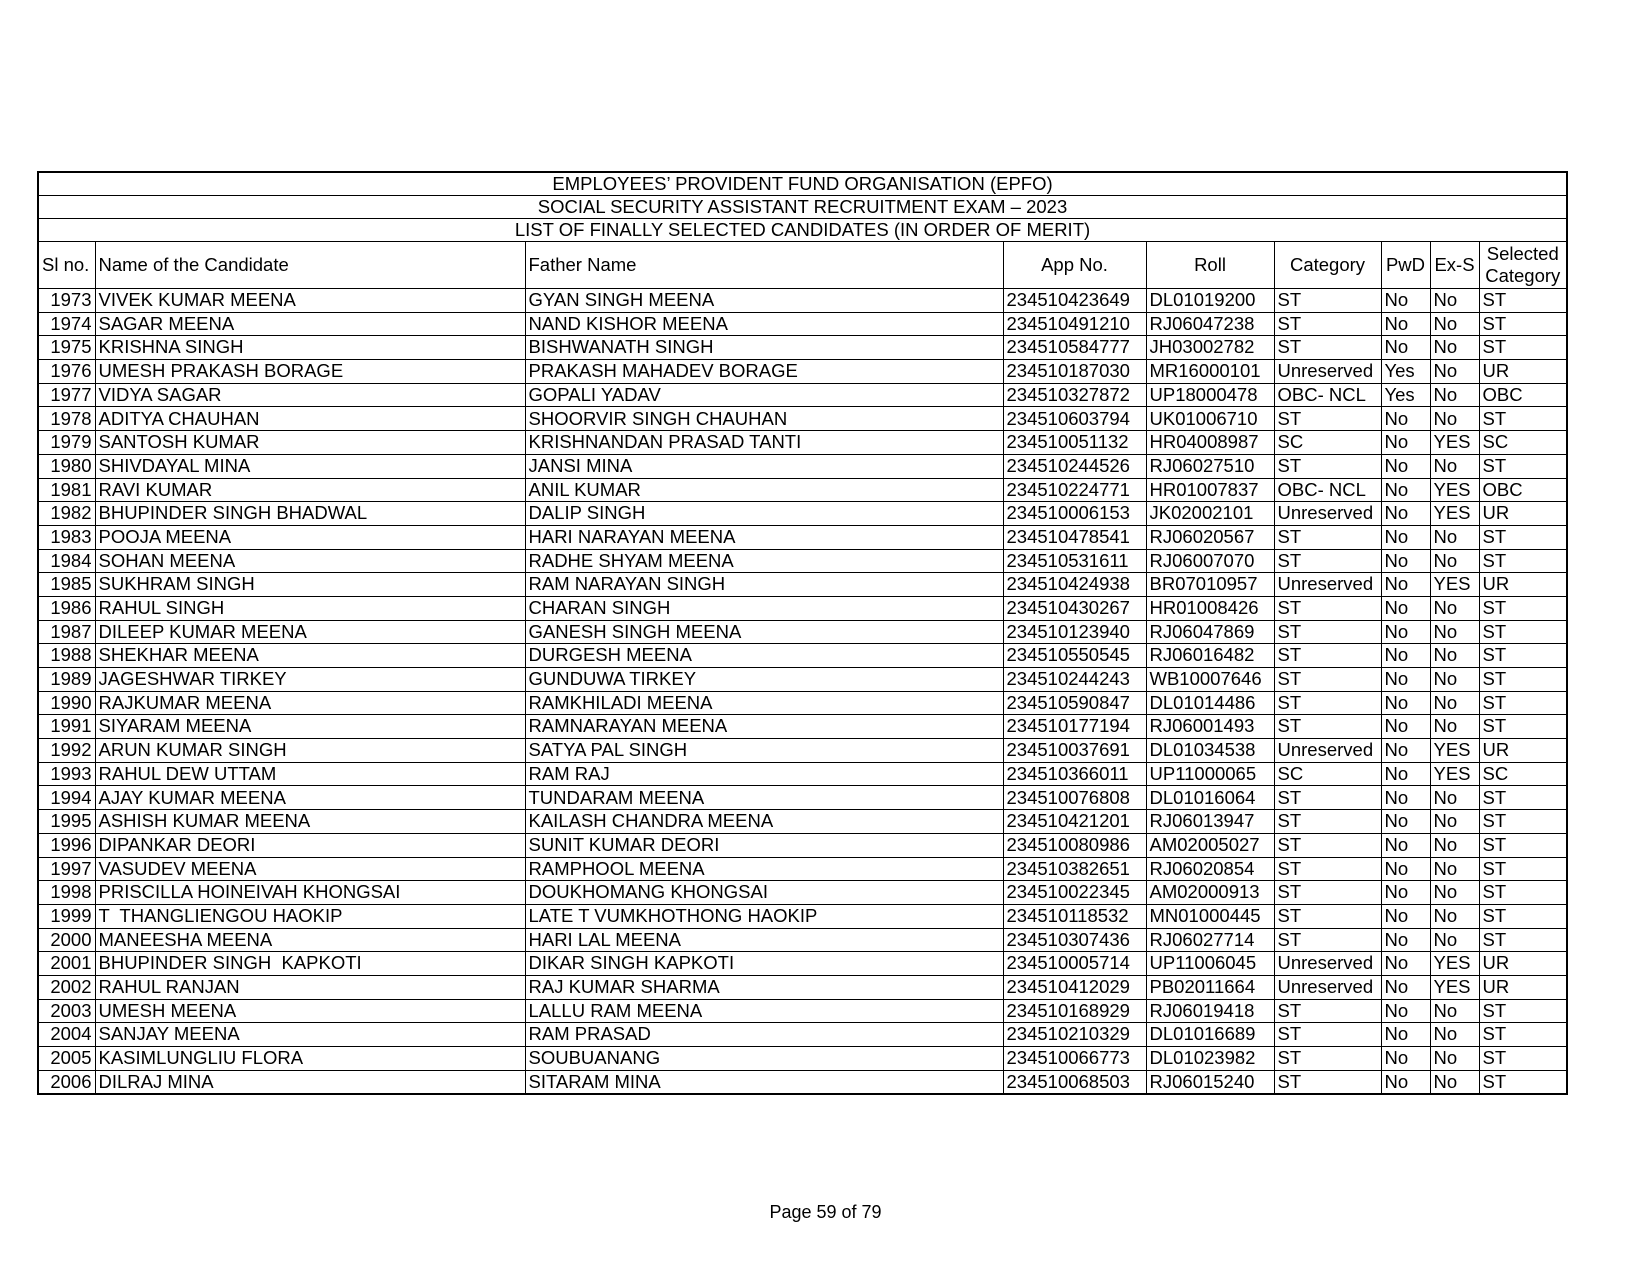 This screenshot has width=1651, height=1275. I want to click on cell-app-no: 234510430267, so click(1074, 608).